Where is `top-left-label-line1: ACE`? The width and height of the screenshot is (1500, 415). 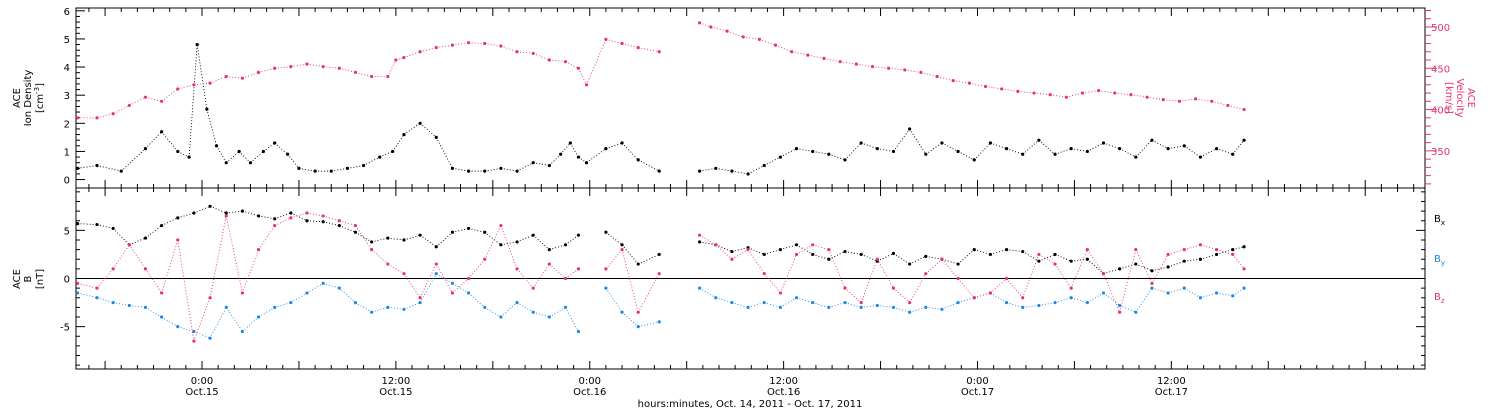 top-left-label-line1: ACE is located at coordinates (17, 98).